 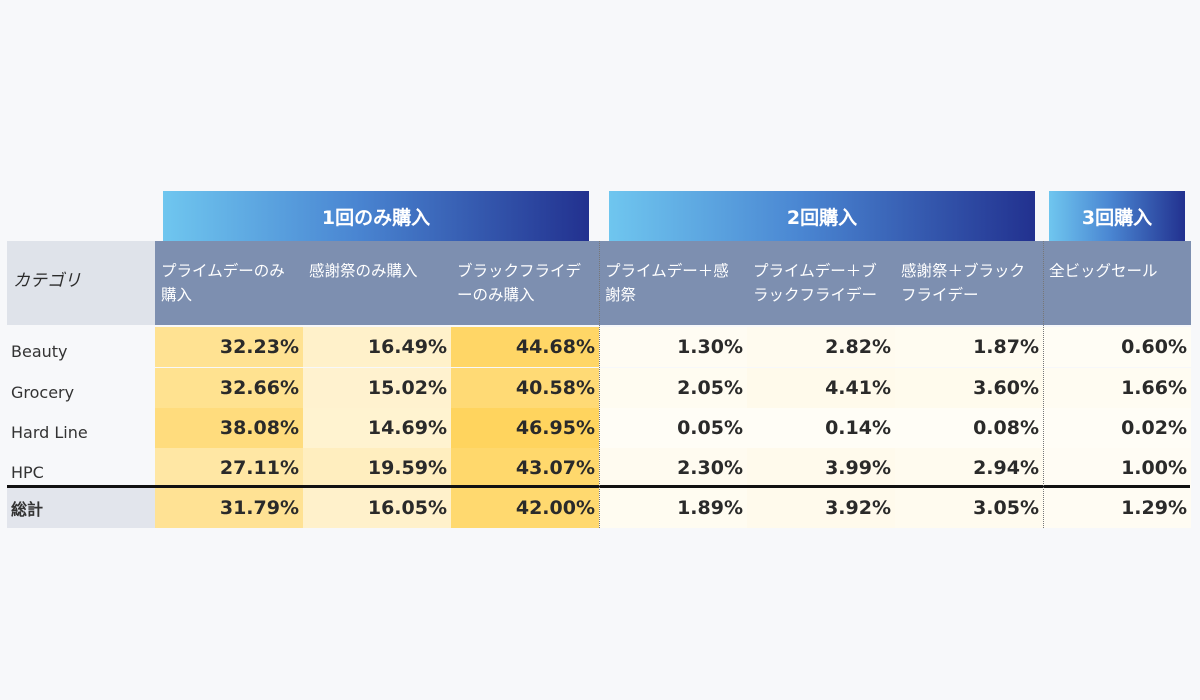 I want to click on data-cell-5: 2.82%, so click(x=821, y=347).